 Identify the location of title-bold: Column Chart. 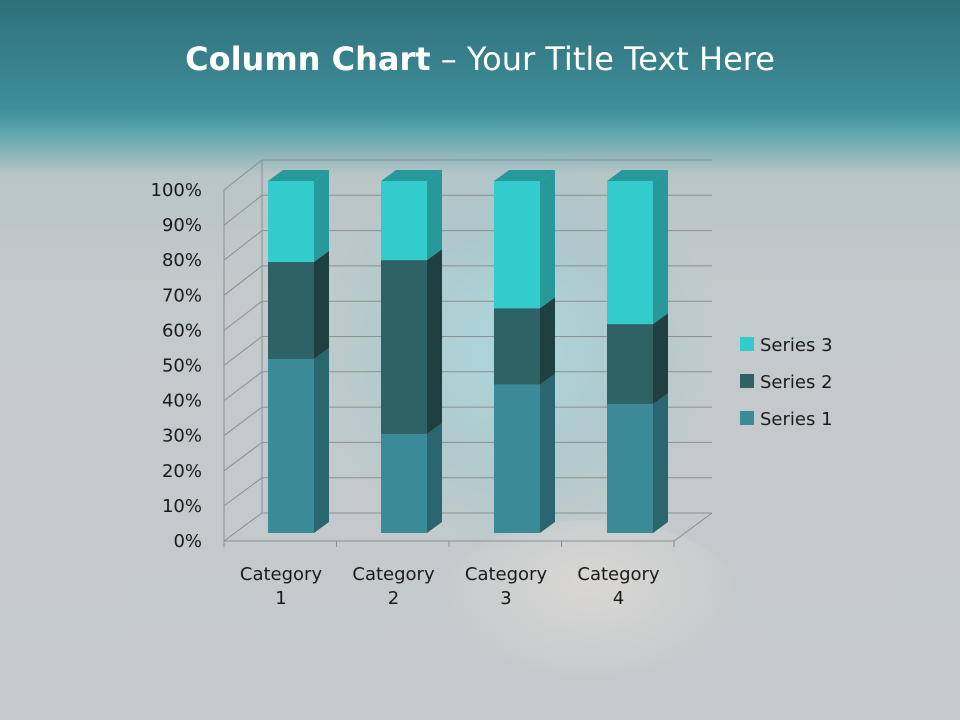
(308, 59).